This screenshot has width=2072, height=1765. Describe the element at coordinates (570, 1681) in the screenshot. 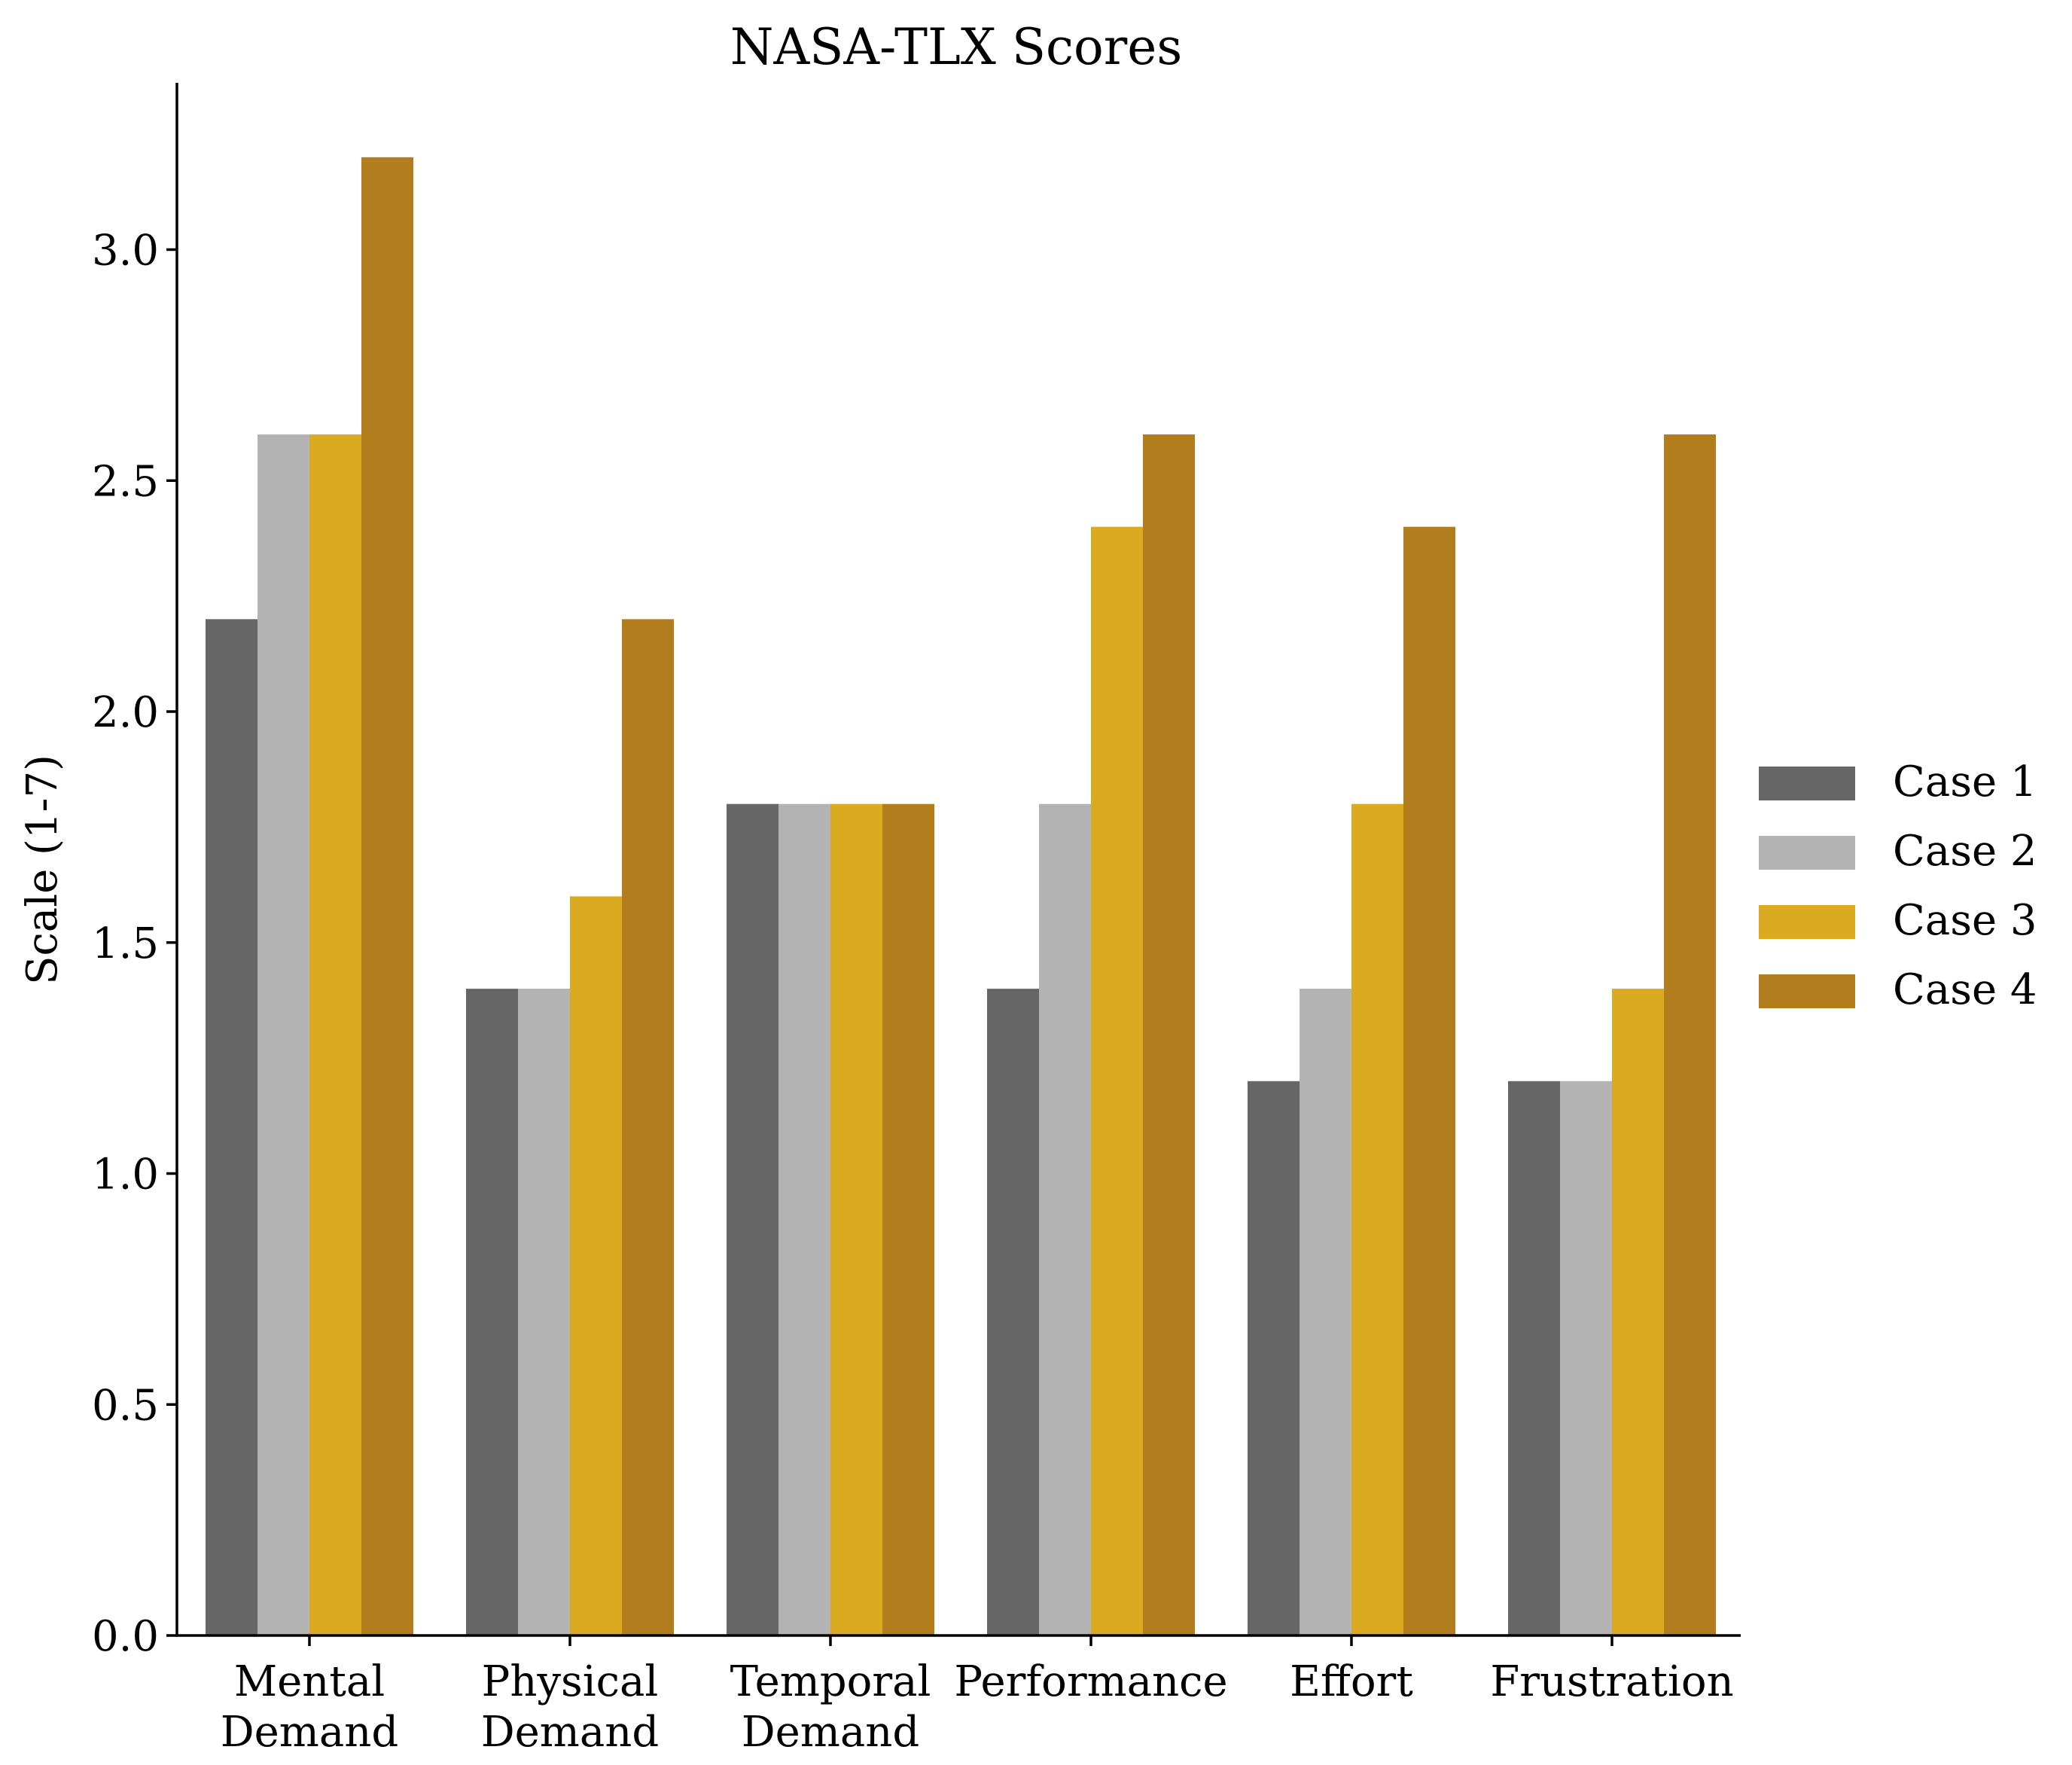

I see `x-tick-label-line: Physical` at that location.